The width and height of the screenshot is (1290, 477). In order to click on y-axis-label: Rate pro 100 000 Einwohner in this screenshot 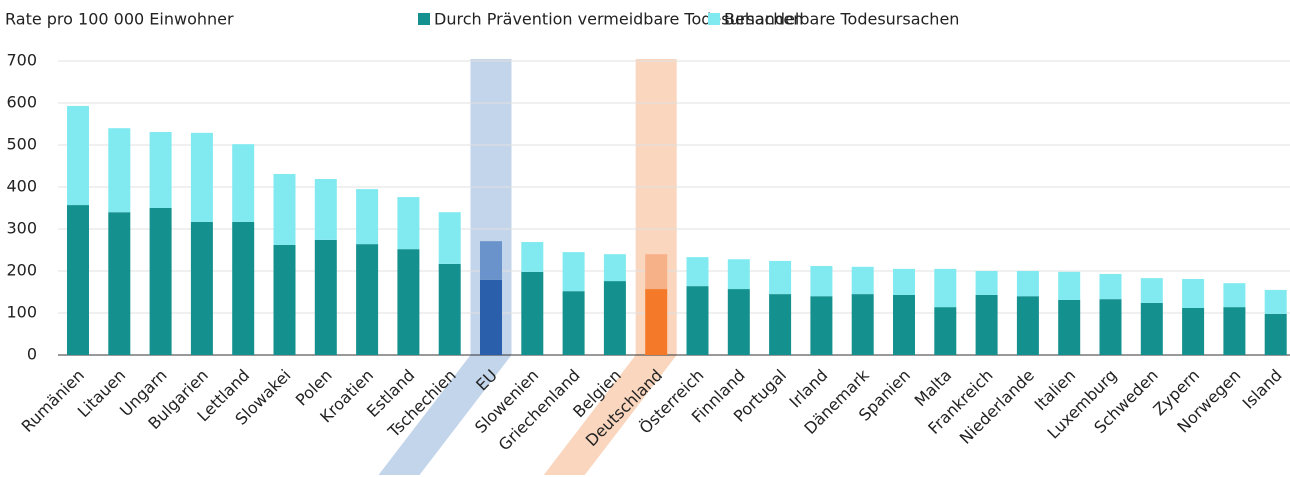, I will do `click(119, 19)`.